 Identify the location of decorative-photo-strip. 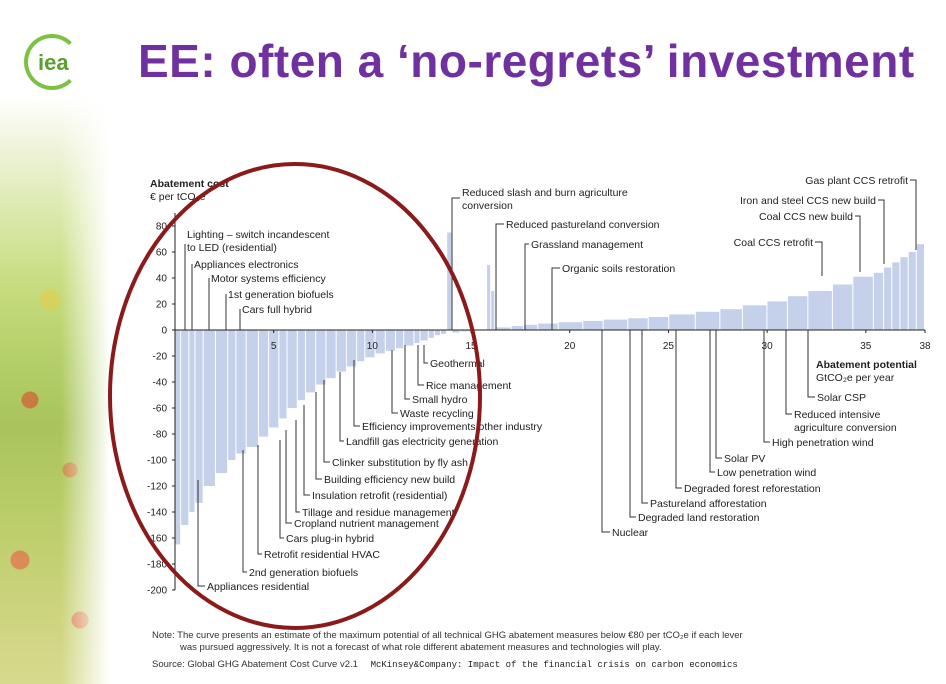
(55, 342).